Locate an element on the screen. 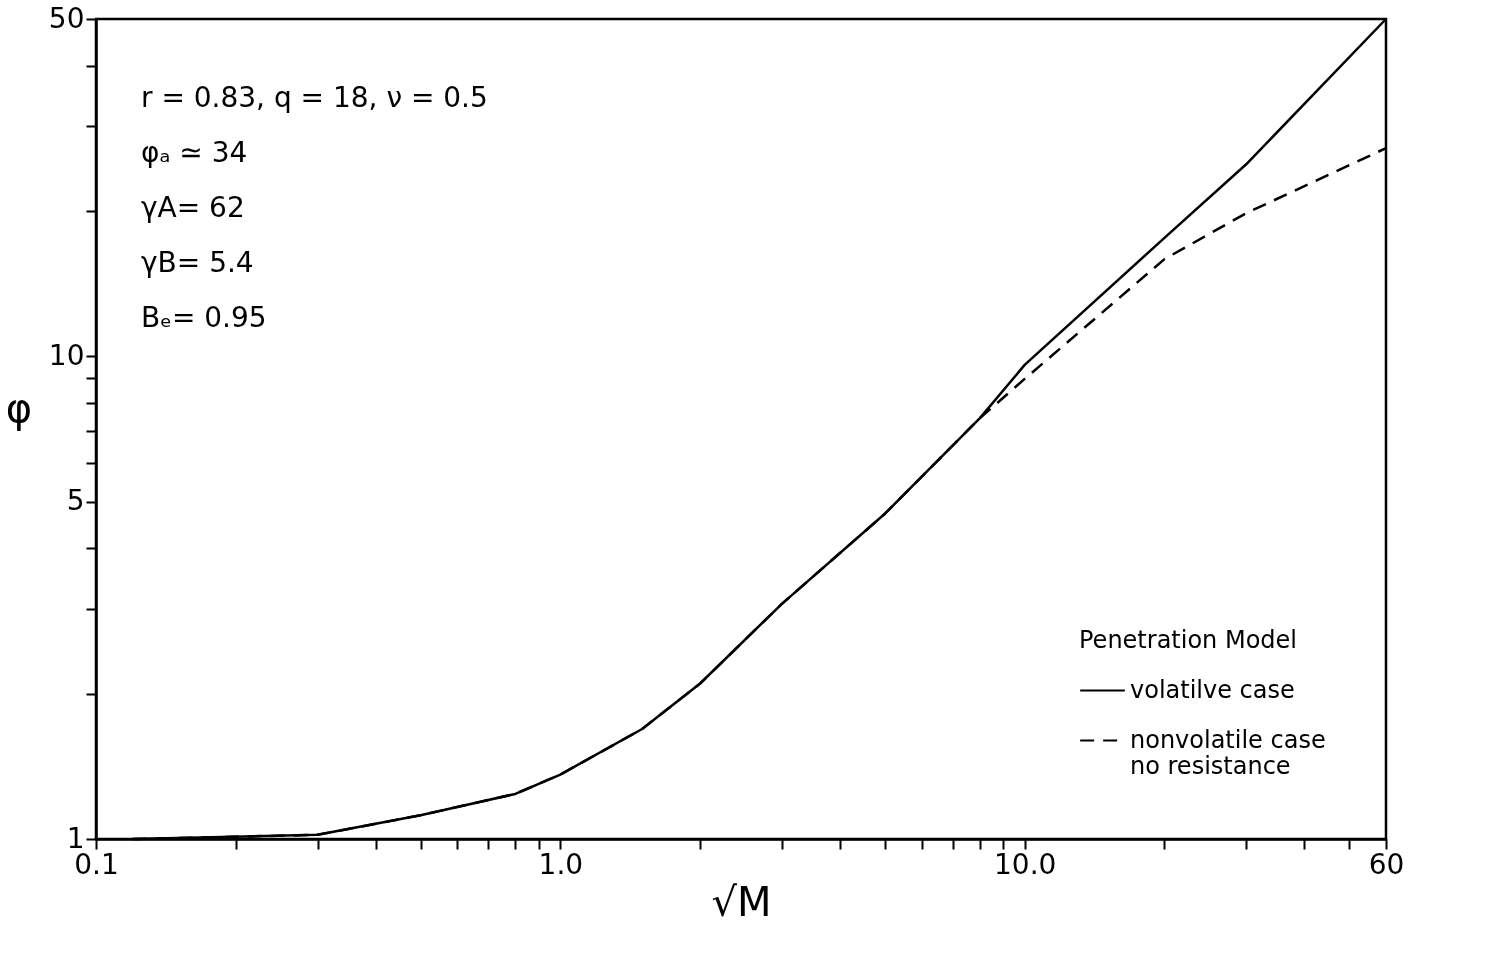 The height and width of the screenshot is (976, 1500). legend-title: Penetration Model is located at coordinates (1188, 640).